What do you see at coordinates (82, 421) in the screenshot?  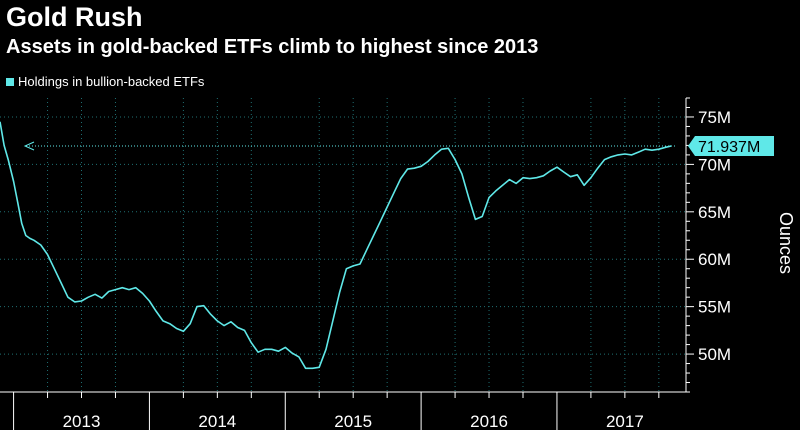 I see `x-tick-label: 2013` at bounding box center [82, 421].